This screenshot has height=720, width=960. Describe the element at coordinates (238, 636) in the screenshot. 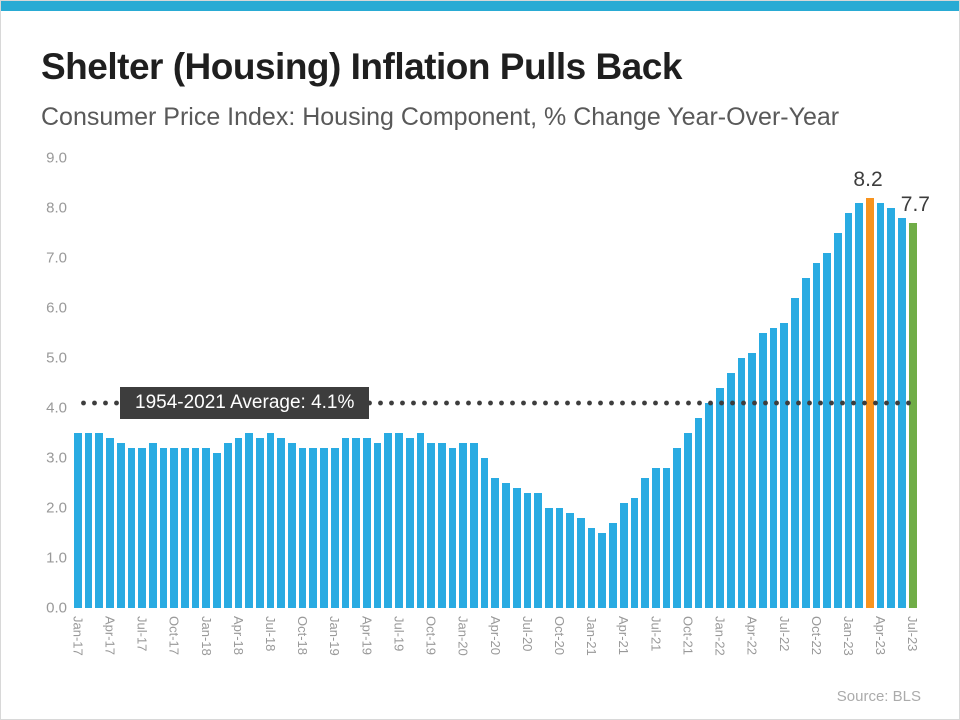

I see `x-tick-label: Apr-18` at that location.